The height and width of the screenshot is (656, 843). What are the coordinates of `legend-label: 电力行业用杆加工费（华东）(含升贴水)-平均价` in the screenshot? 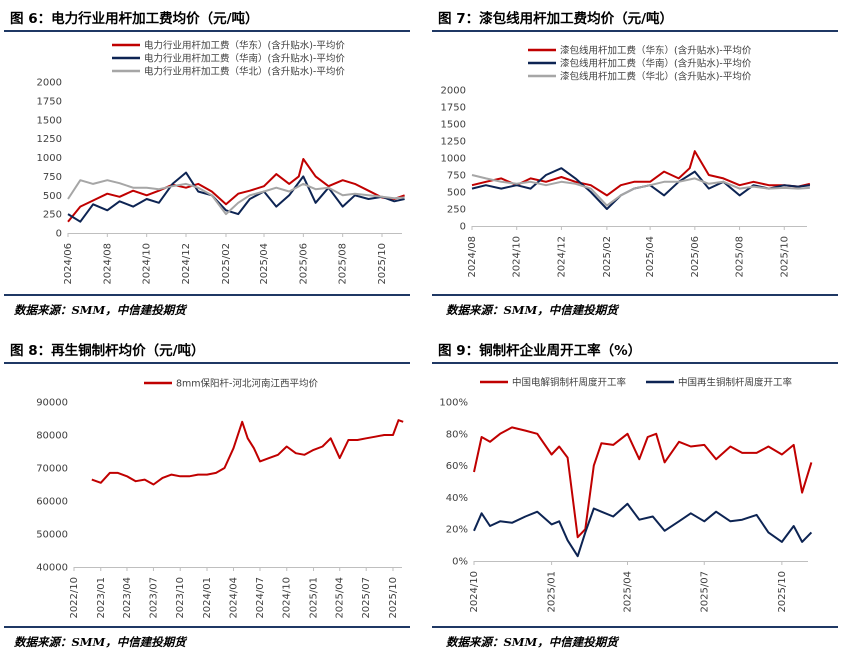 It's located at (244, 46).